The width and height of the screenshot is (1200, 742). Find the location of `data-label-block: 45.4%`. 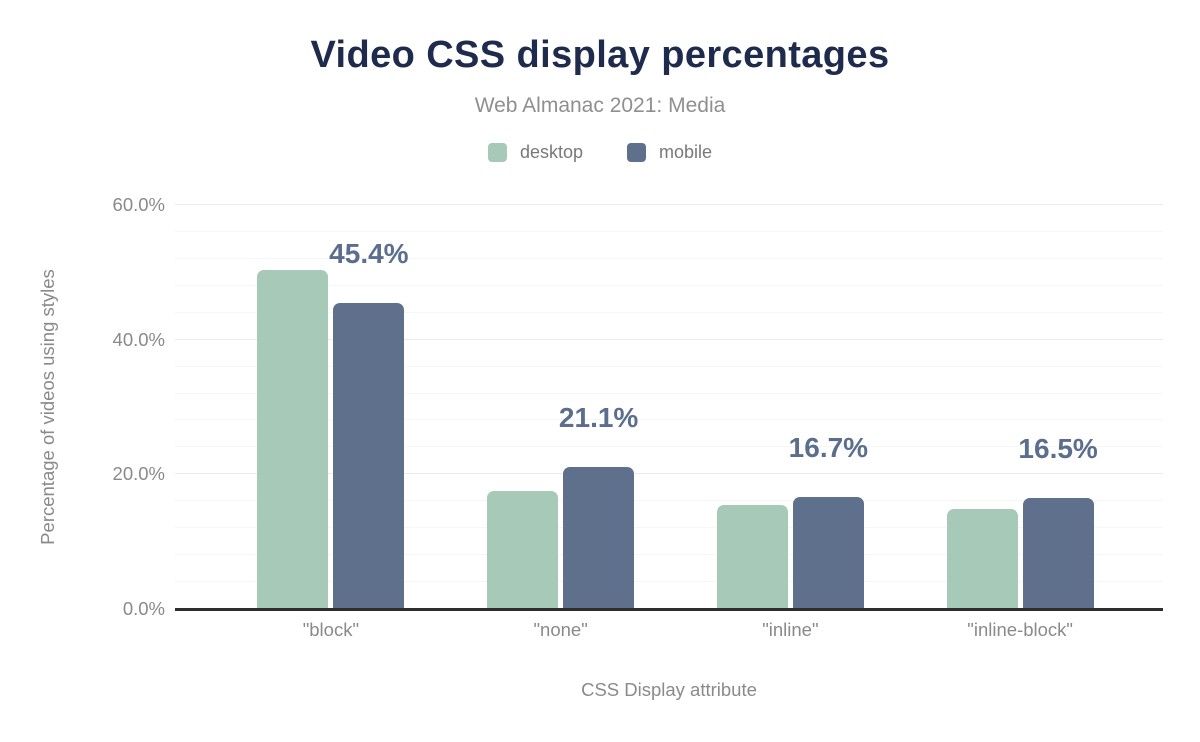

data-label-block: 45.4% is located at coordinates (369, 254).